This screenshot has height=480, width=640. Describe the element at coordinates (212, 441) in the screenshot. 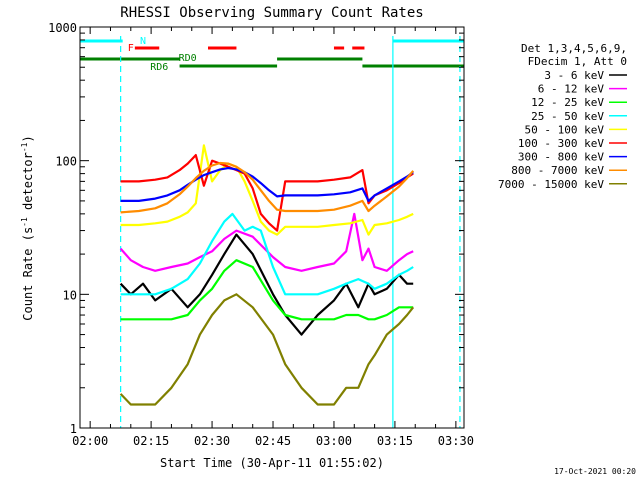

I see `x-tick-label: 02:30` at that location.